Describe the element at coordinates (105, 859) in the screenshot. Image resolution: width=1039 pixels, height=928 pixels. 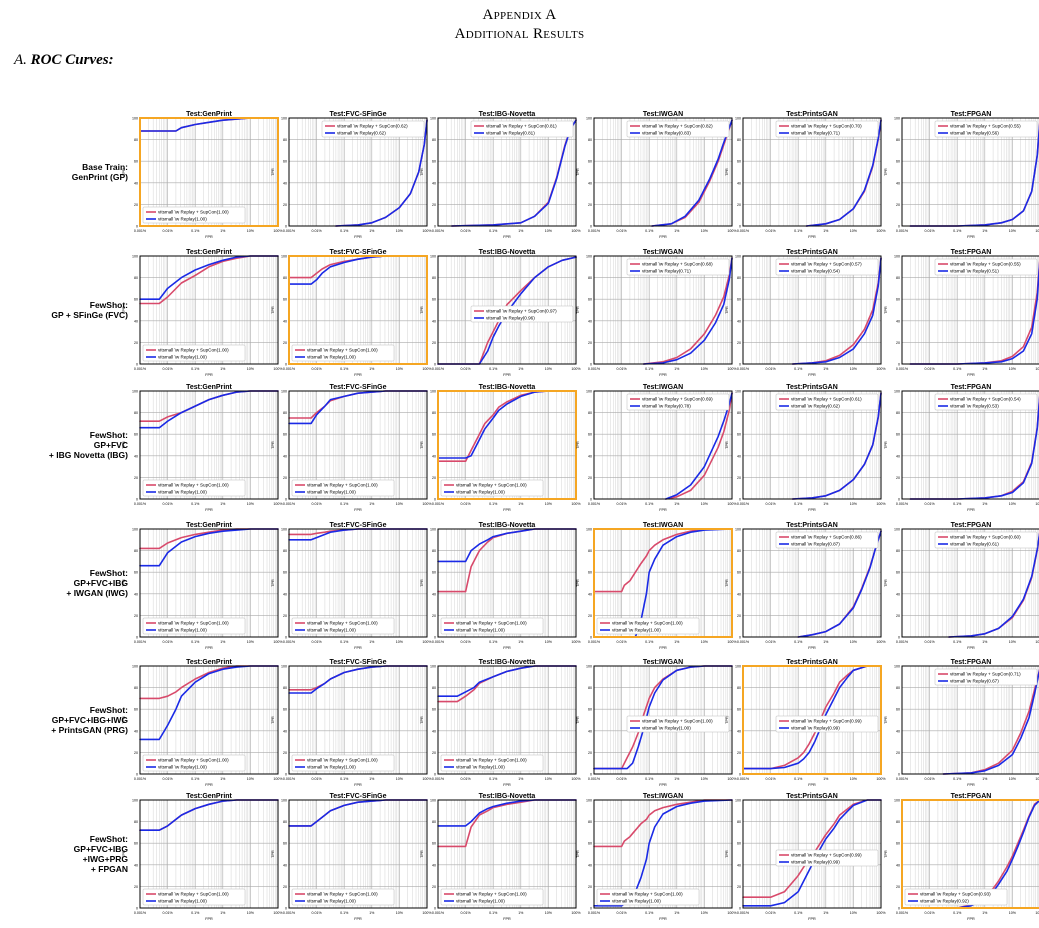
I see `row-label-line: +IWG+PRG` at that location.